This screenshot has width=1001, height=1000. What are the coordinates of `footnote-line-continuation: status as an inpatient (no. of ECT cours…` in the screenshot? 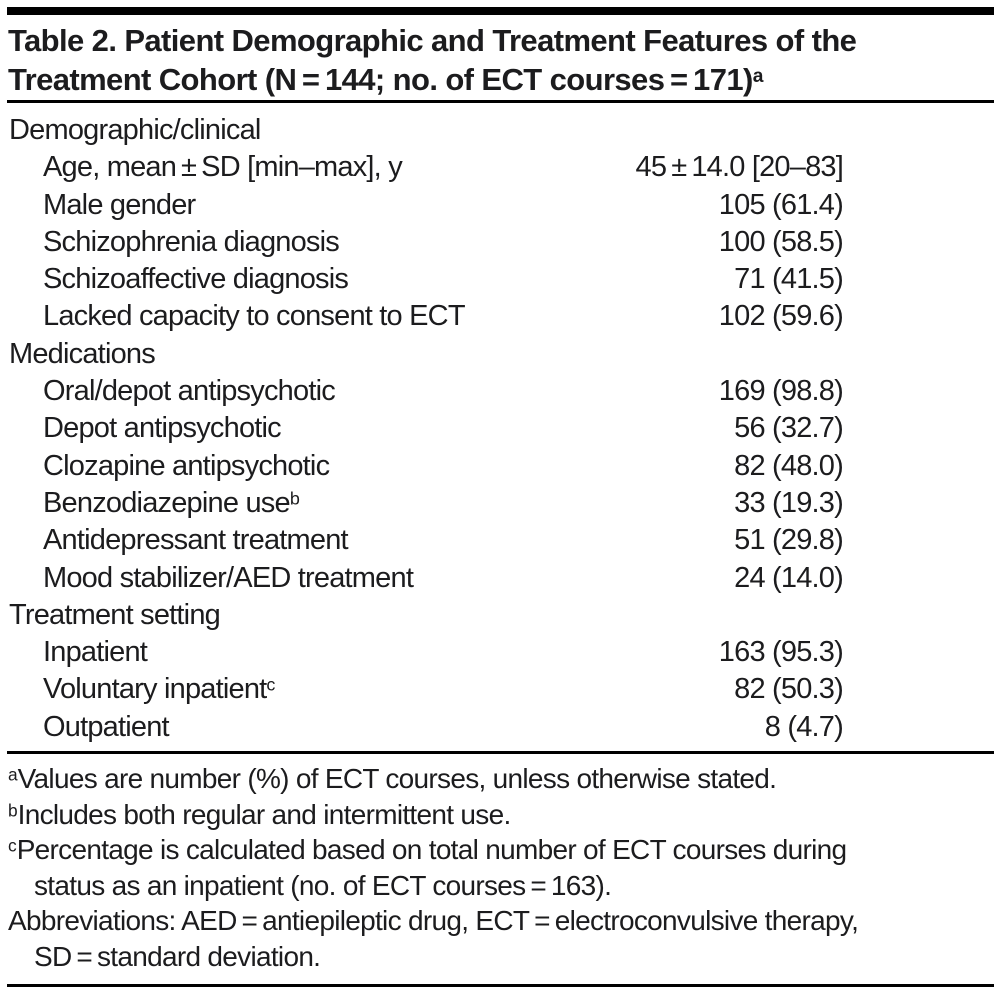 It's located at (501, 886).